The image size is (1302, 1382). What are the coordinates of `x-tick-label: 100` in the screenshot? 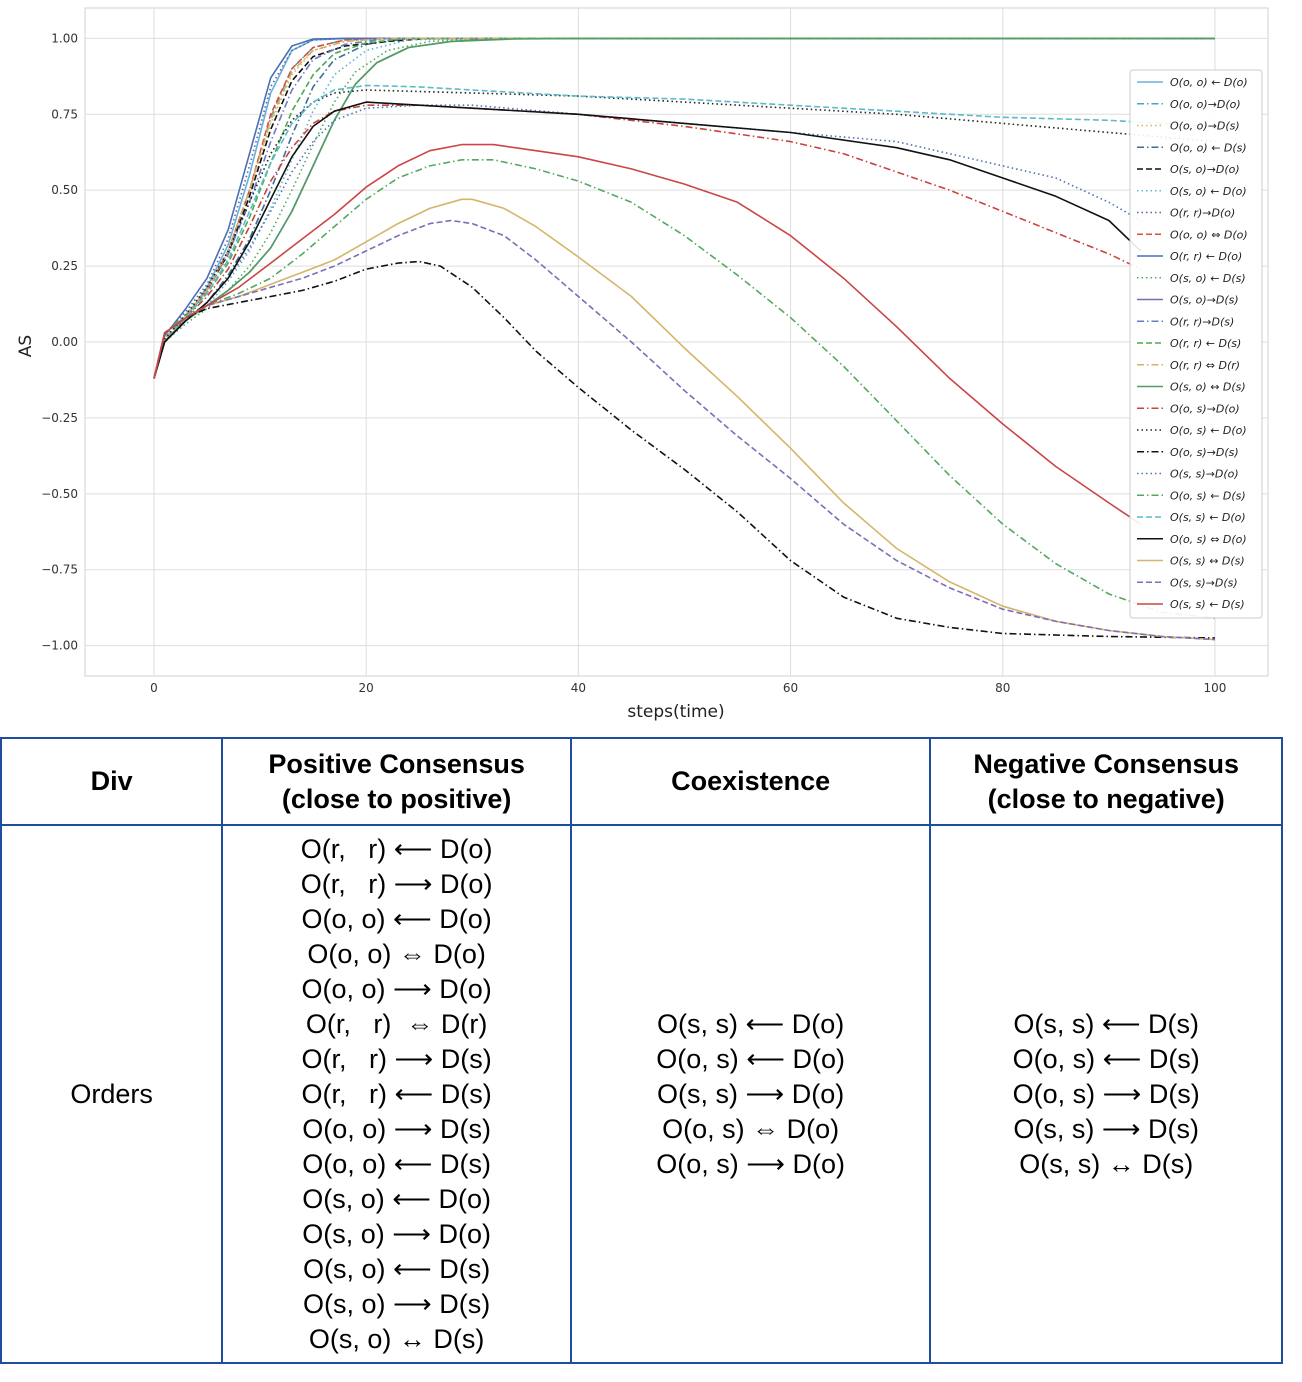 It's located at (1214, 688).